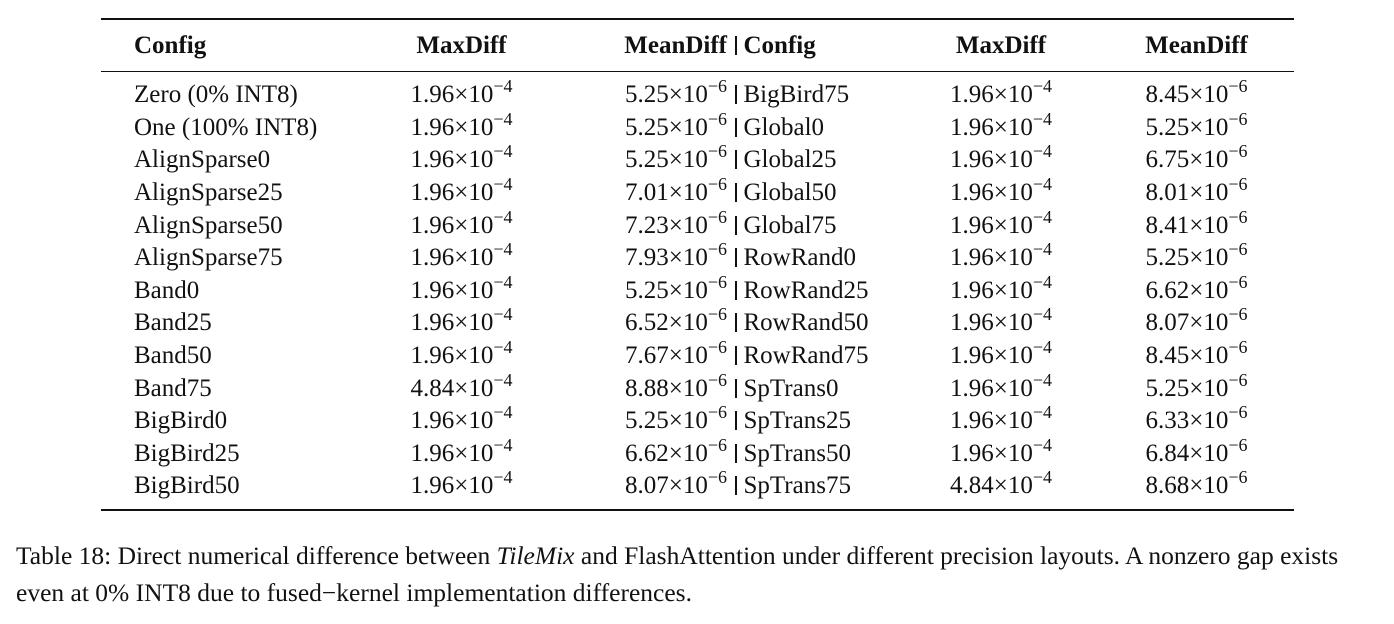 The image size is (1394, 624). I want to click on right-config-label: Global50, so click(790, 193).